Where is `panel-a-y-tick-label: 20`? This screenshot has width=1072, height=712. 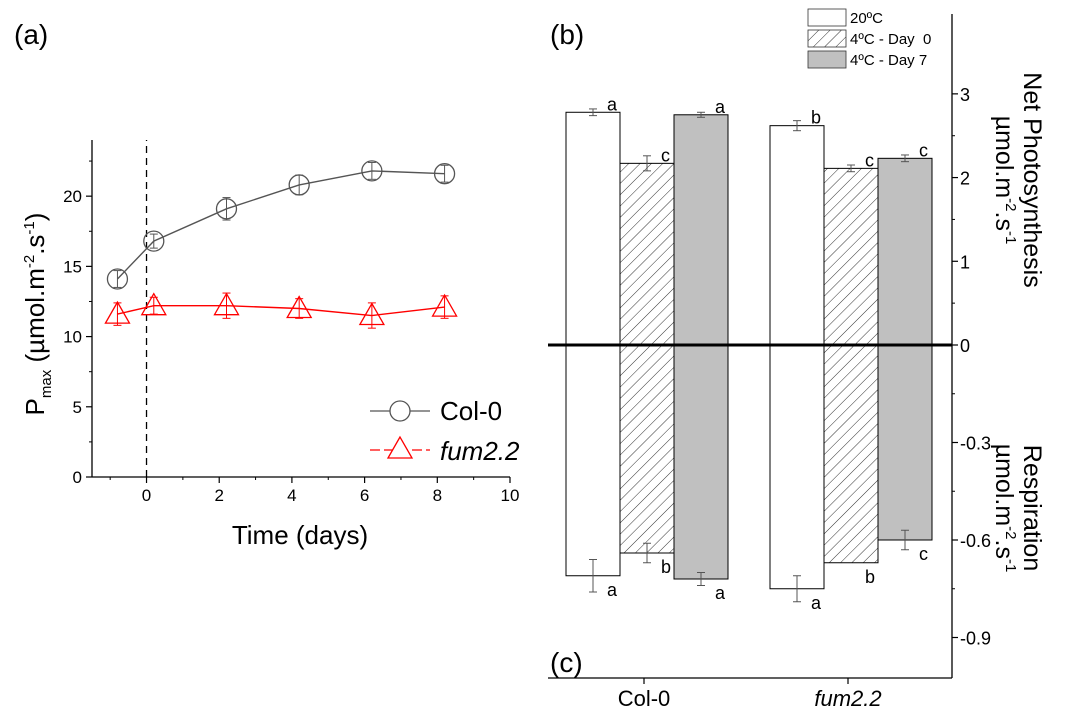
panel-a-y-tick-label: 20 is located at coordinates (72, 196).